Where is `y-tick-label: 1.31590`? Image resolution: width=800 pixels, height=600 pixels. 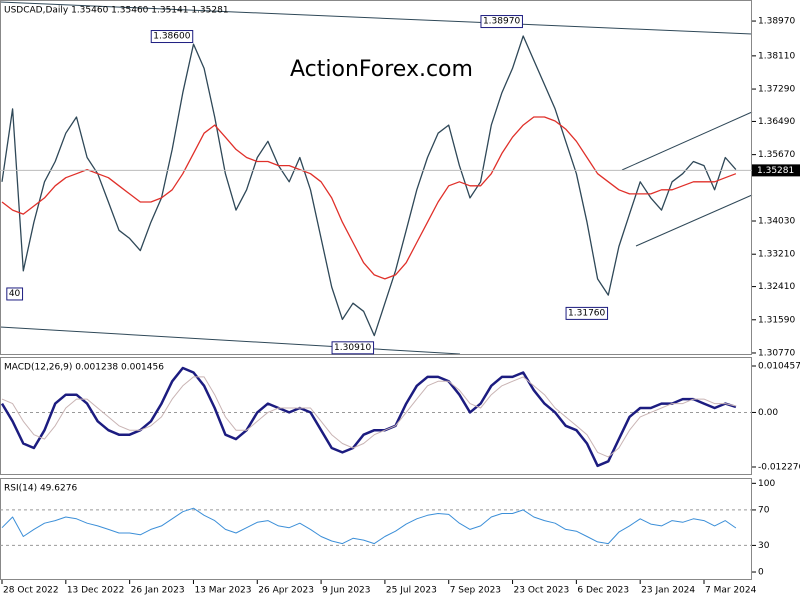 y-tick-label: 1.31590 is located at coordinates (776, 320).